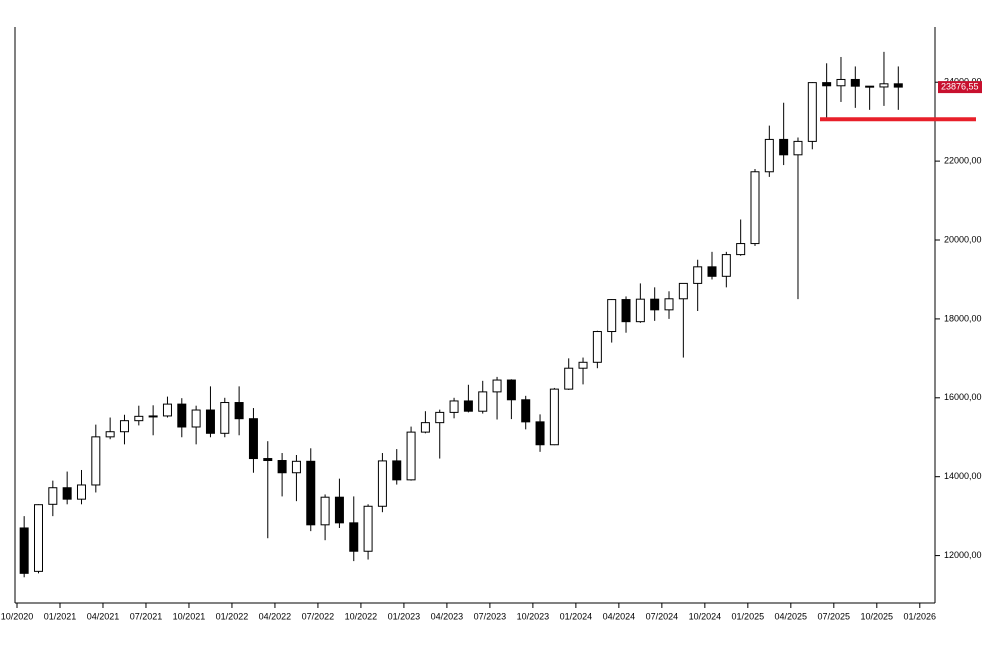  I want to click on y-tick-label: 14000,00, so click(963, 476).